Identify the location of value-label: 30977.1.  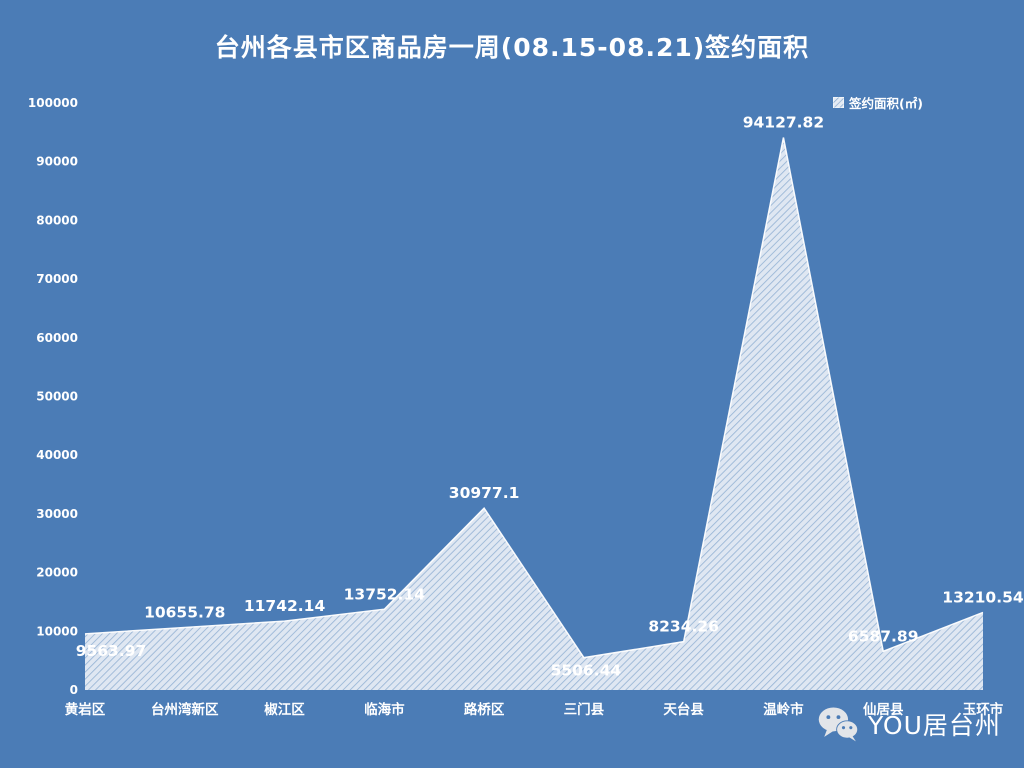
(484, 493).